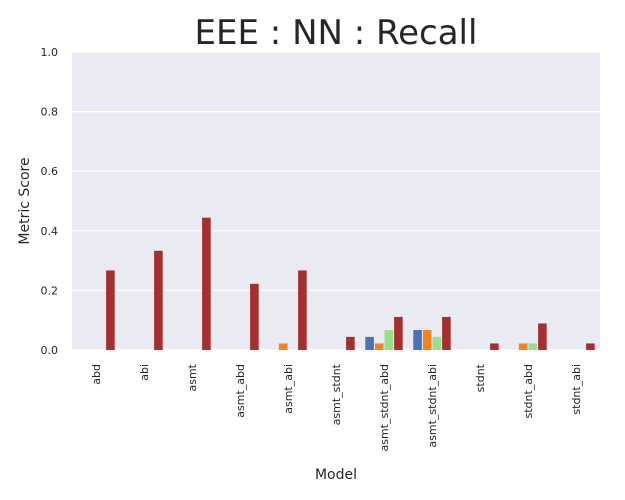 This screenshot has height=500, width=625. I want to click on x-tick-label: asmt_abi, so click(288, 389).